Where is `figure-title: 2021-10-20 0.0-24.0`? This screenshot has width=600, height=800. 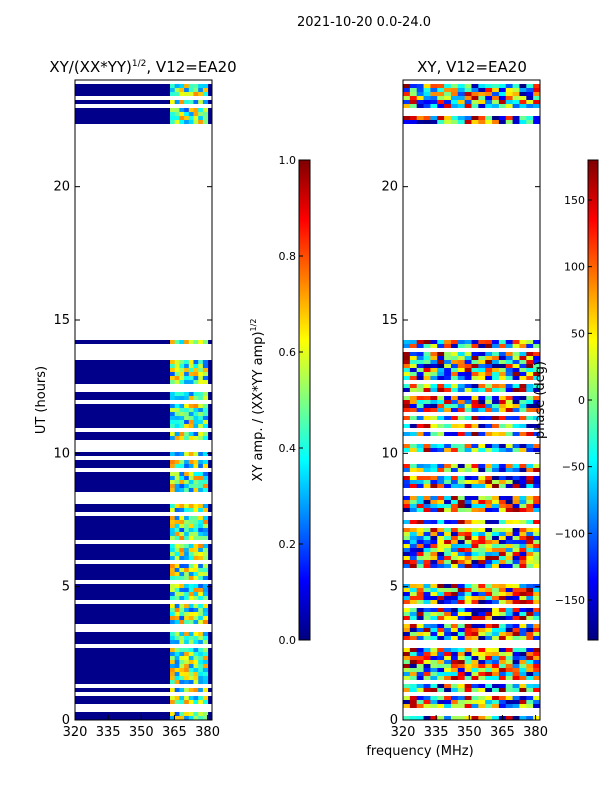 figure-title: 2021-10-20 0.0-24.0 is located at coordinates (364, 22).